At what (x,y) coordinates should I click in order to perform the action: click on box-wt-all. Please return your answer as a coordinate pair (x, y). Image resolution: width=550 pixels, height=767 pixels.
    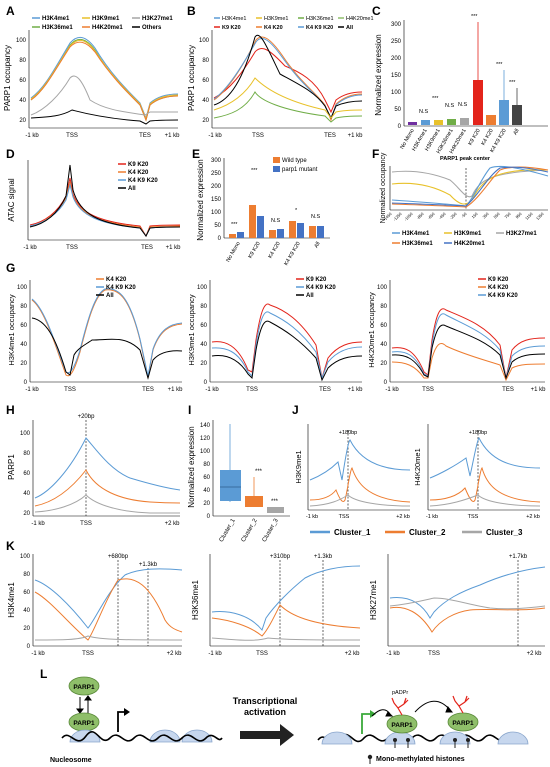
    Looking at the image, I should click on (312, 232).